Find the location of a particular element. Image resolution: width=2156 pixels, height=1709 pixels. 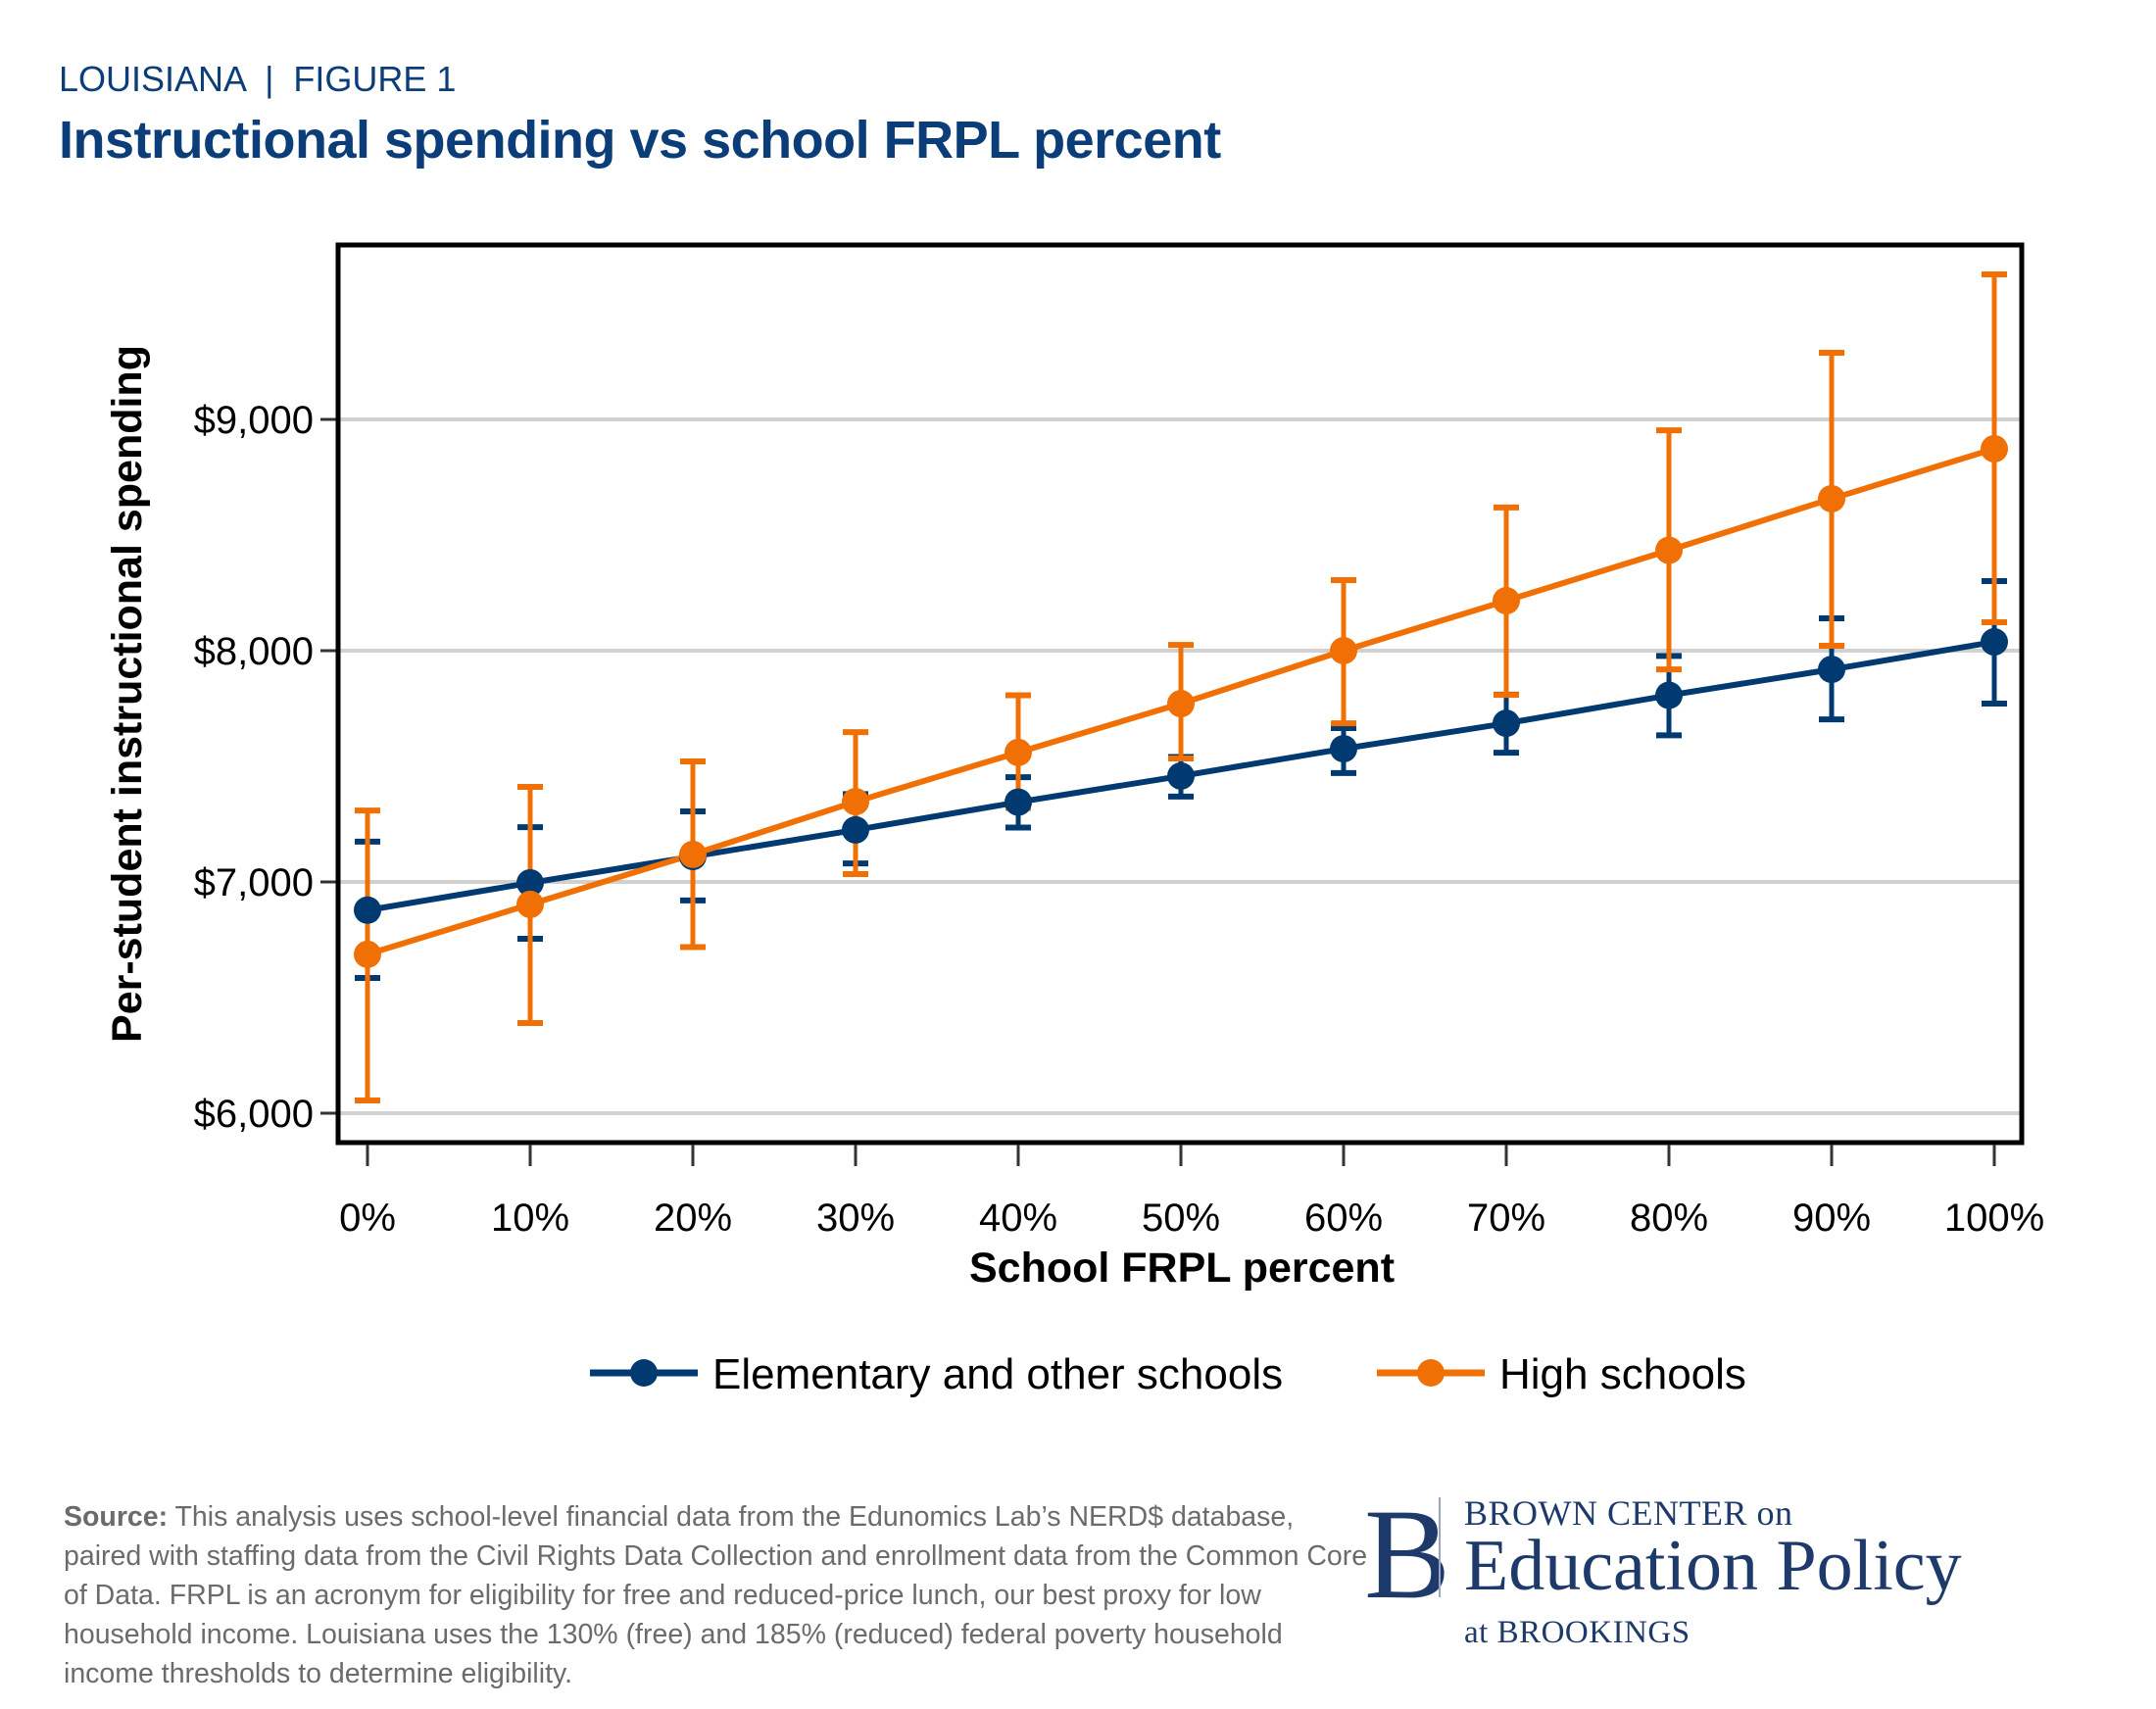

x-tick-label: 70% is located at coordinates (1506, 1218).